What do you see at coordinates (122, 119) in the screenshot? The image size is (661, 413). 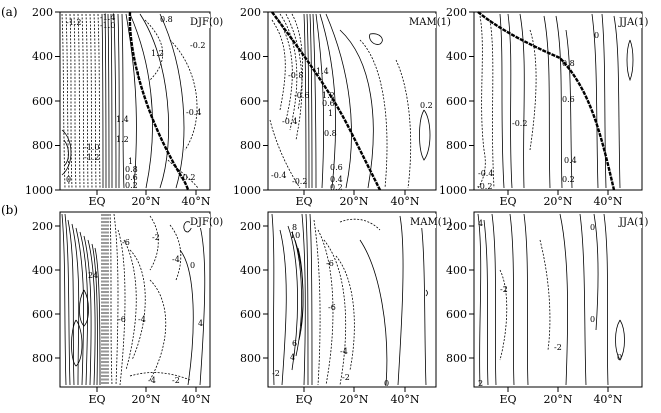 I see `contour-label: 1.4` at bounding box center [122, 119].